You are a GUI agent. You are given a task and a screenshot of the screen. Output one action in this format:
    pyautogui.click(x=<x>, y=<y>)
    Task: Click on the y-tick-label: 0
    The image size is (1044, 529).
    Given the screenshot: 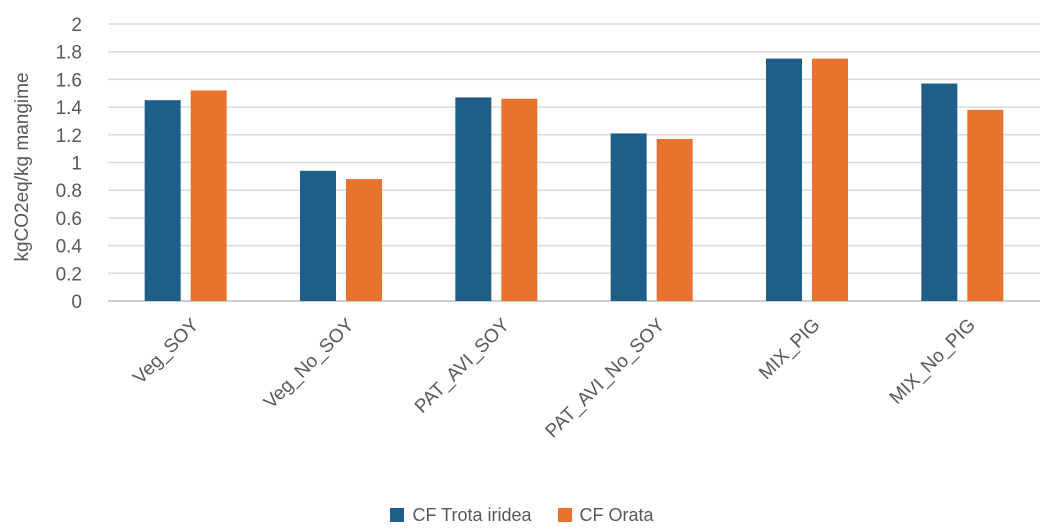 What is the action you would take?
    pyautogui.click(x=76, y=302)
    